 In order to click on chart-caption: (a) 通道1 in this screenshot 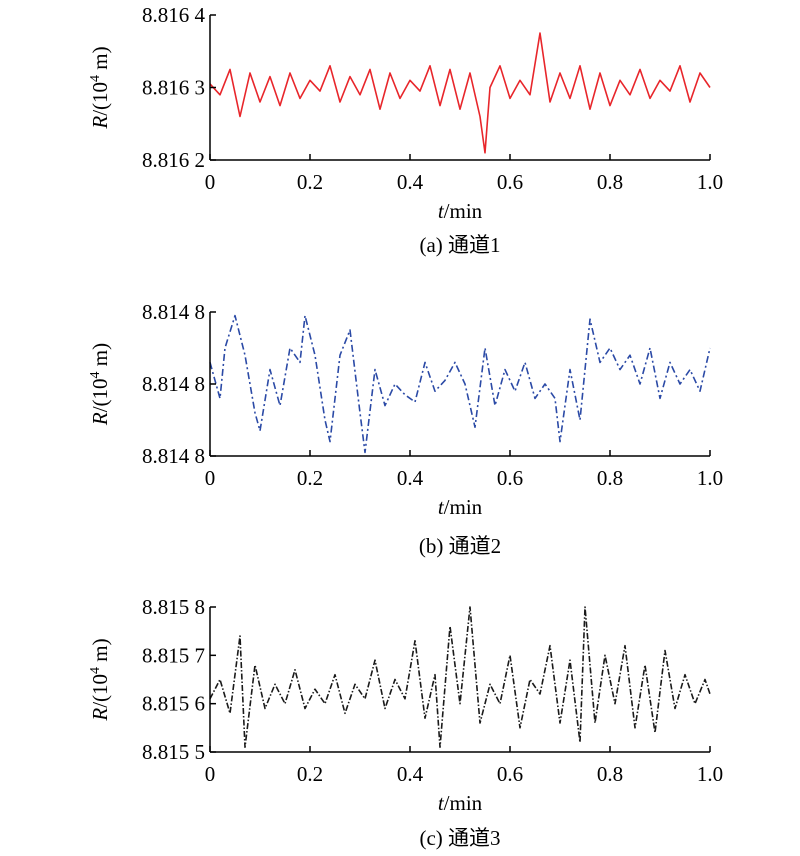, I will do `click(459, 245)`.